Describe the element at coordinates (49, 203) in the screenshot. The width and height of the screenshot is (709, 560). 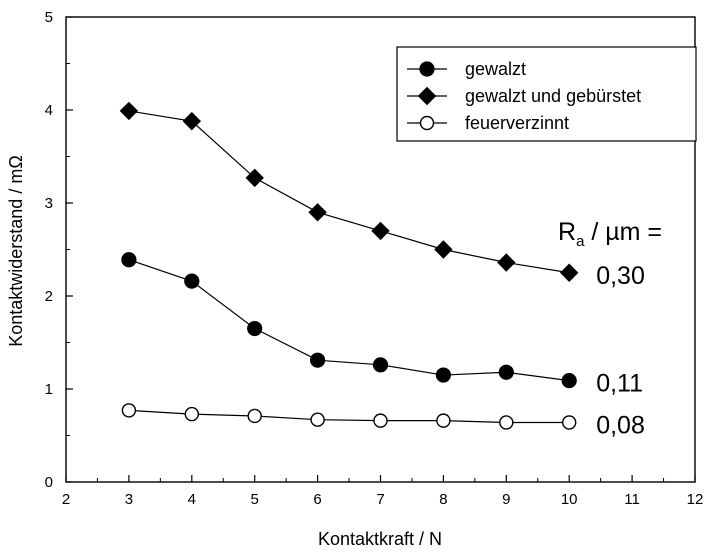
I see `y-tick-label: 3` at that location.